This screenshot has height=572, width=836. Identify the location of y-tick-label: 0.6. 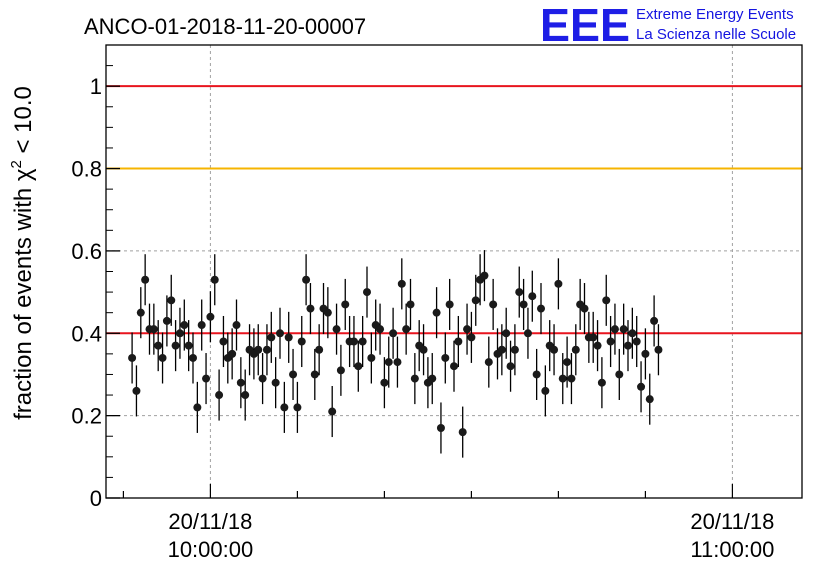
(86, 251).